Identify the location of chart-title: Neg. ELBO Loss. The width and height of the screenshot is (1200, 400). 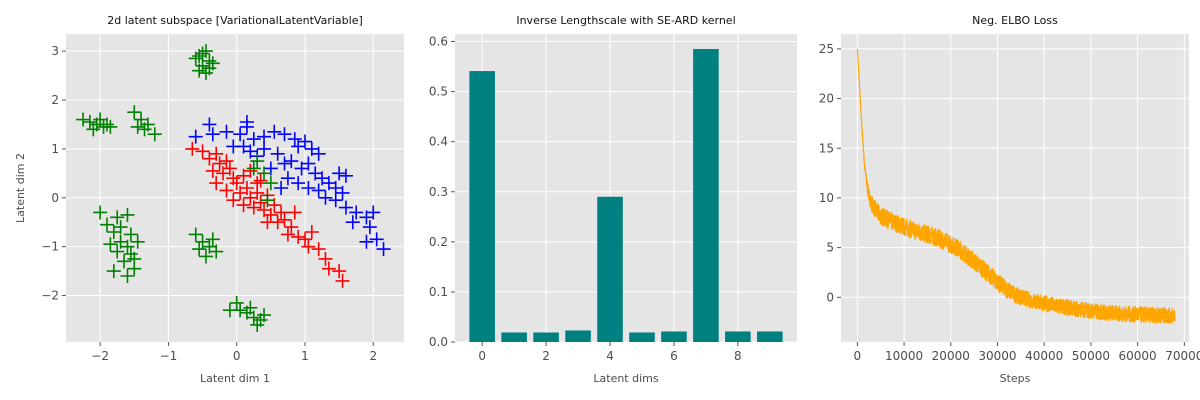
(1015, 20).